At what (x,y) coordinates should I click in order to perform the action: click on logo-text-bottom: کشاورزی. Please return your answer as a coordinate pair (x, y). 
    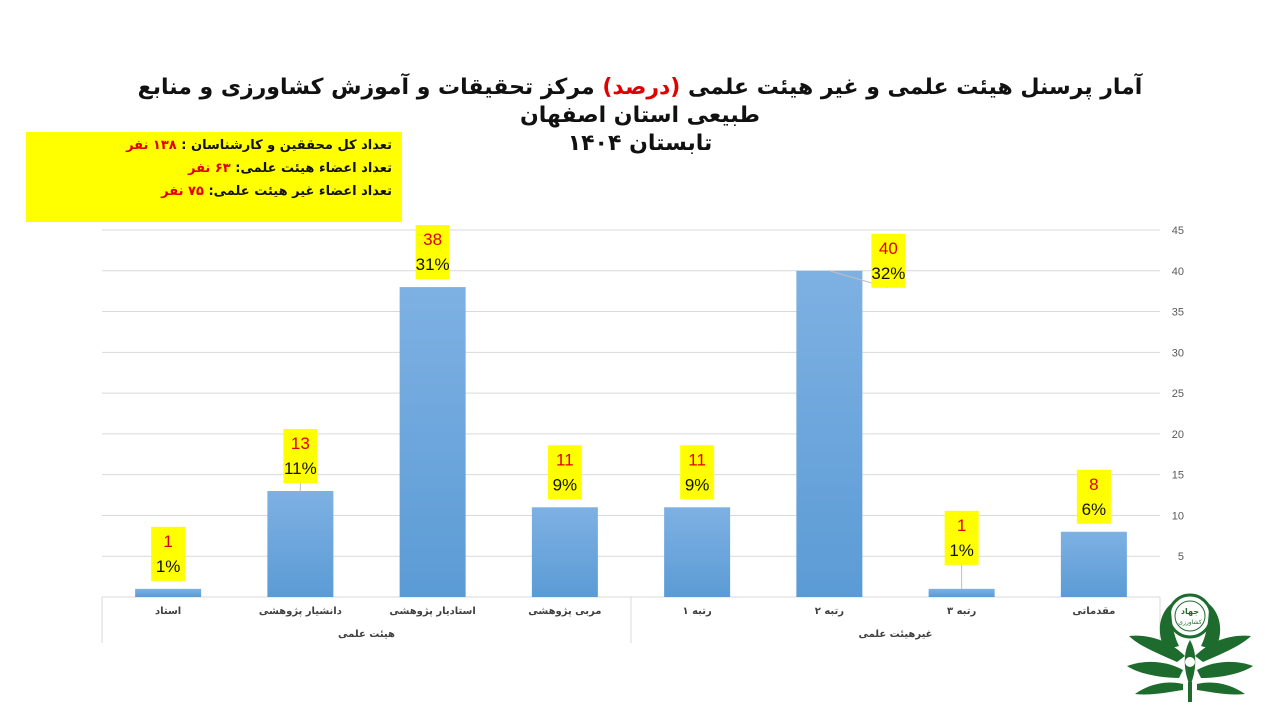
    Looking at the image, I should click on (1190, 622).